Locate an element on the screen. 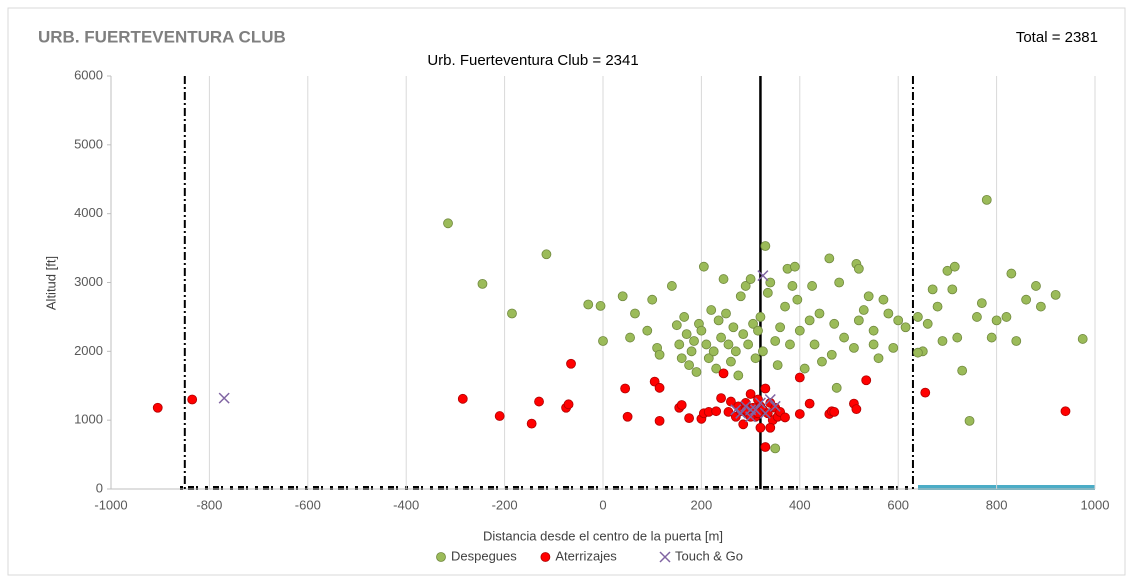  y-tick-label: 1000 is located at coordinates (88, 419).